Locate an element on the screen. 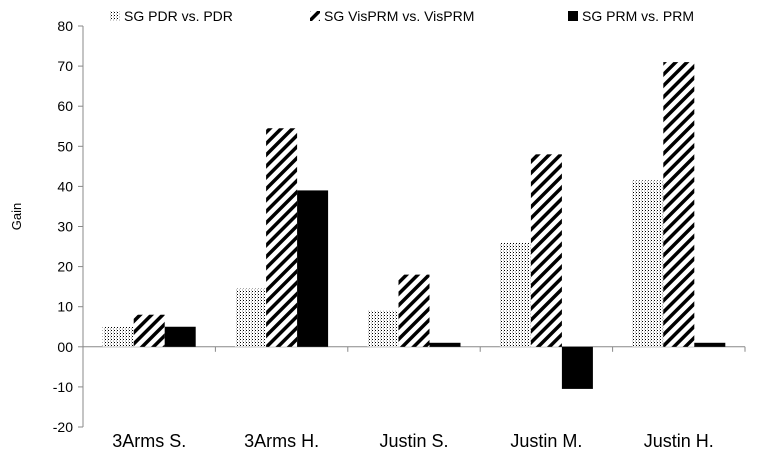  y-tick-label: 50 is located at coordinates (65, 146).